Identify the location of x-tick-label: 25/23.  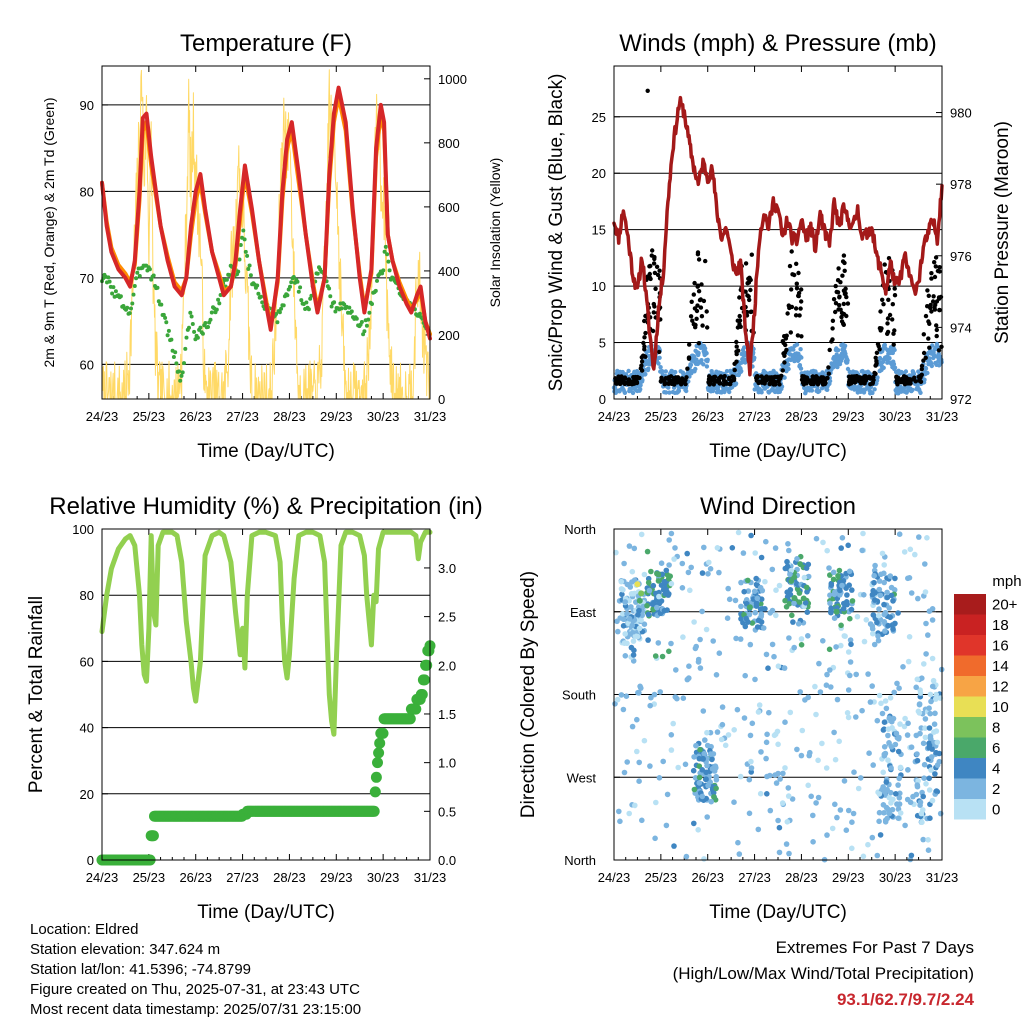
(661, 877).